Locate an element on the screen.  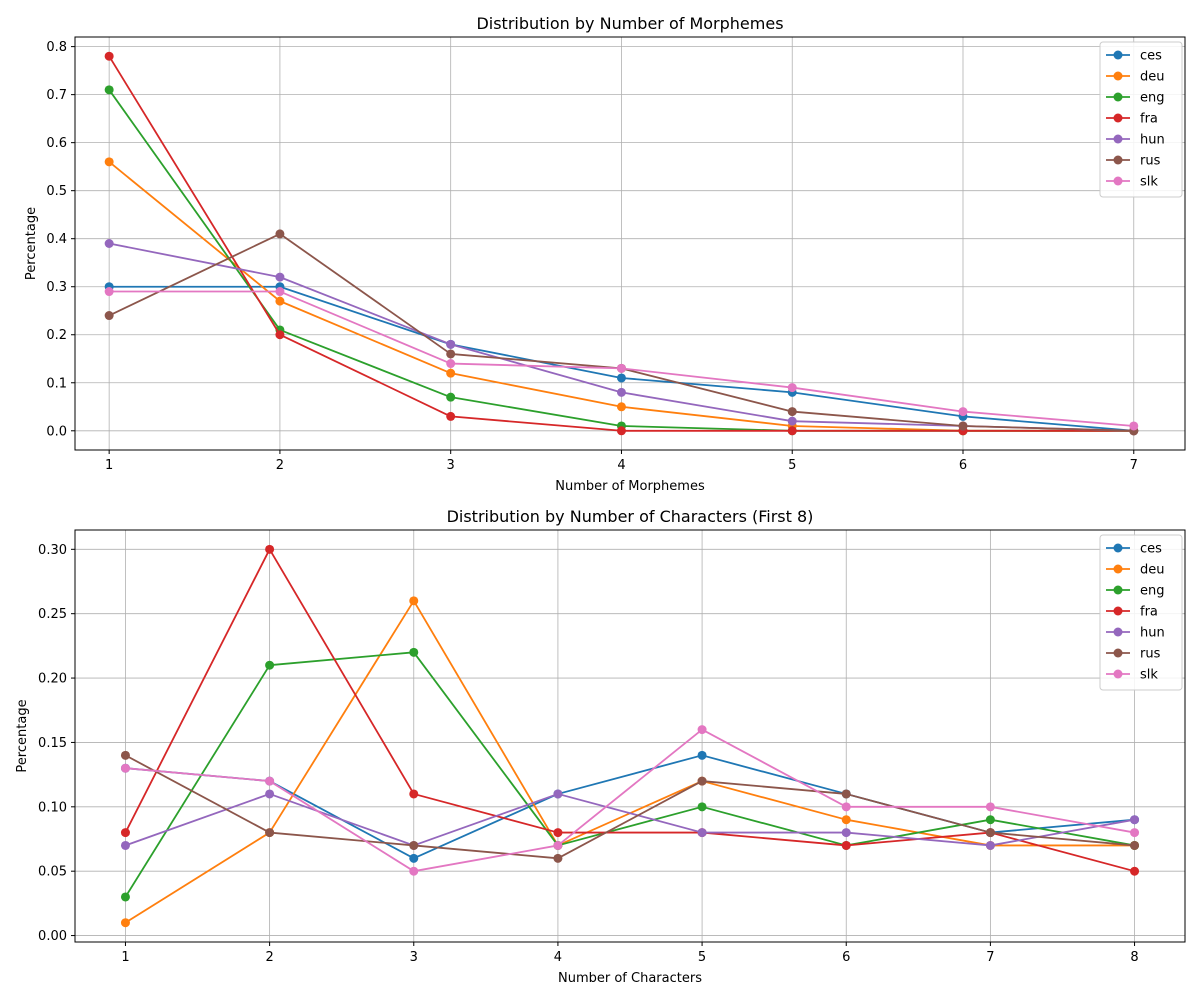
y-tick-label: 0.1 is located at coordinates (56, 383).